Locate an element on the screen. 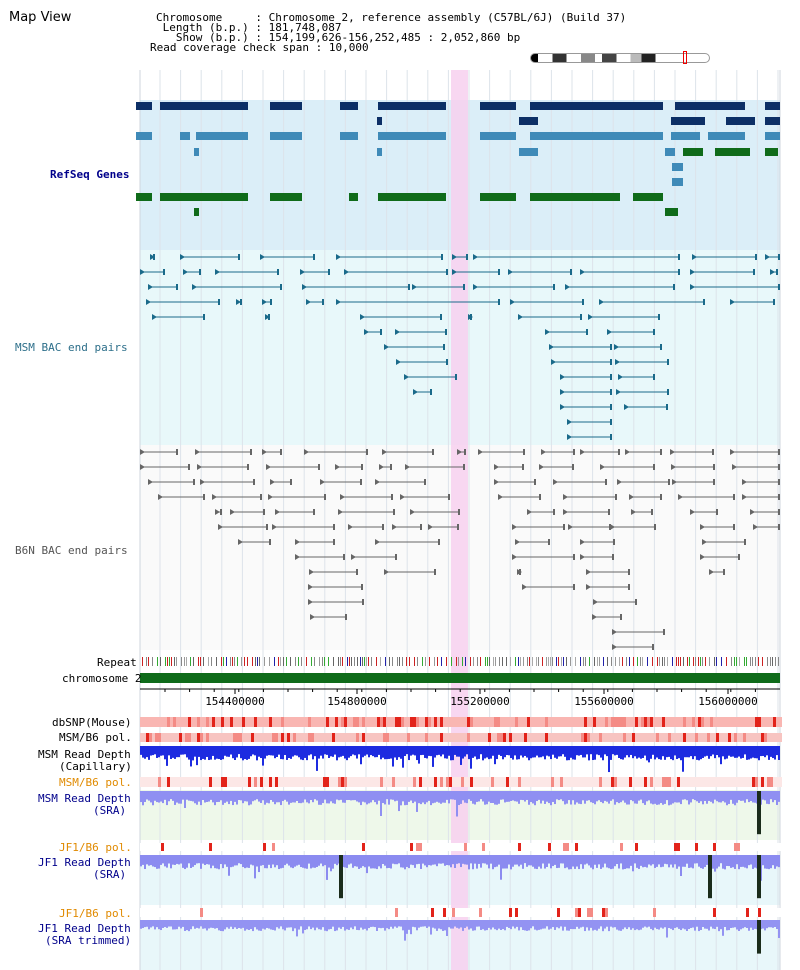 The image size is (800, 970). track-label-jf1-b6-pol-1: JF1/B6 pol. is located at coordinates (95, 847).